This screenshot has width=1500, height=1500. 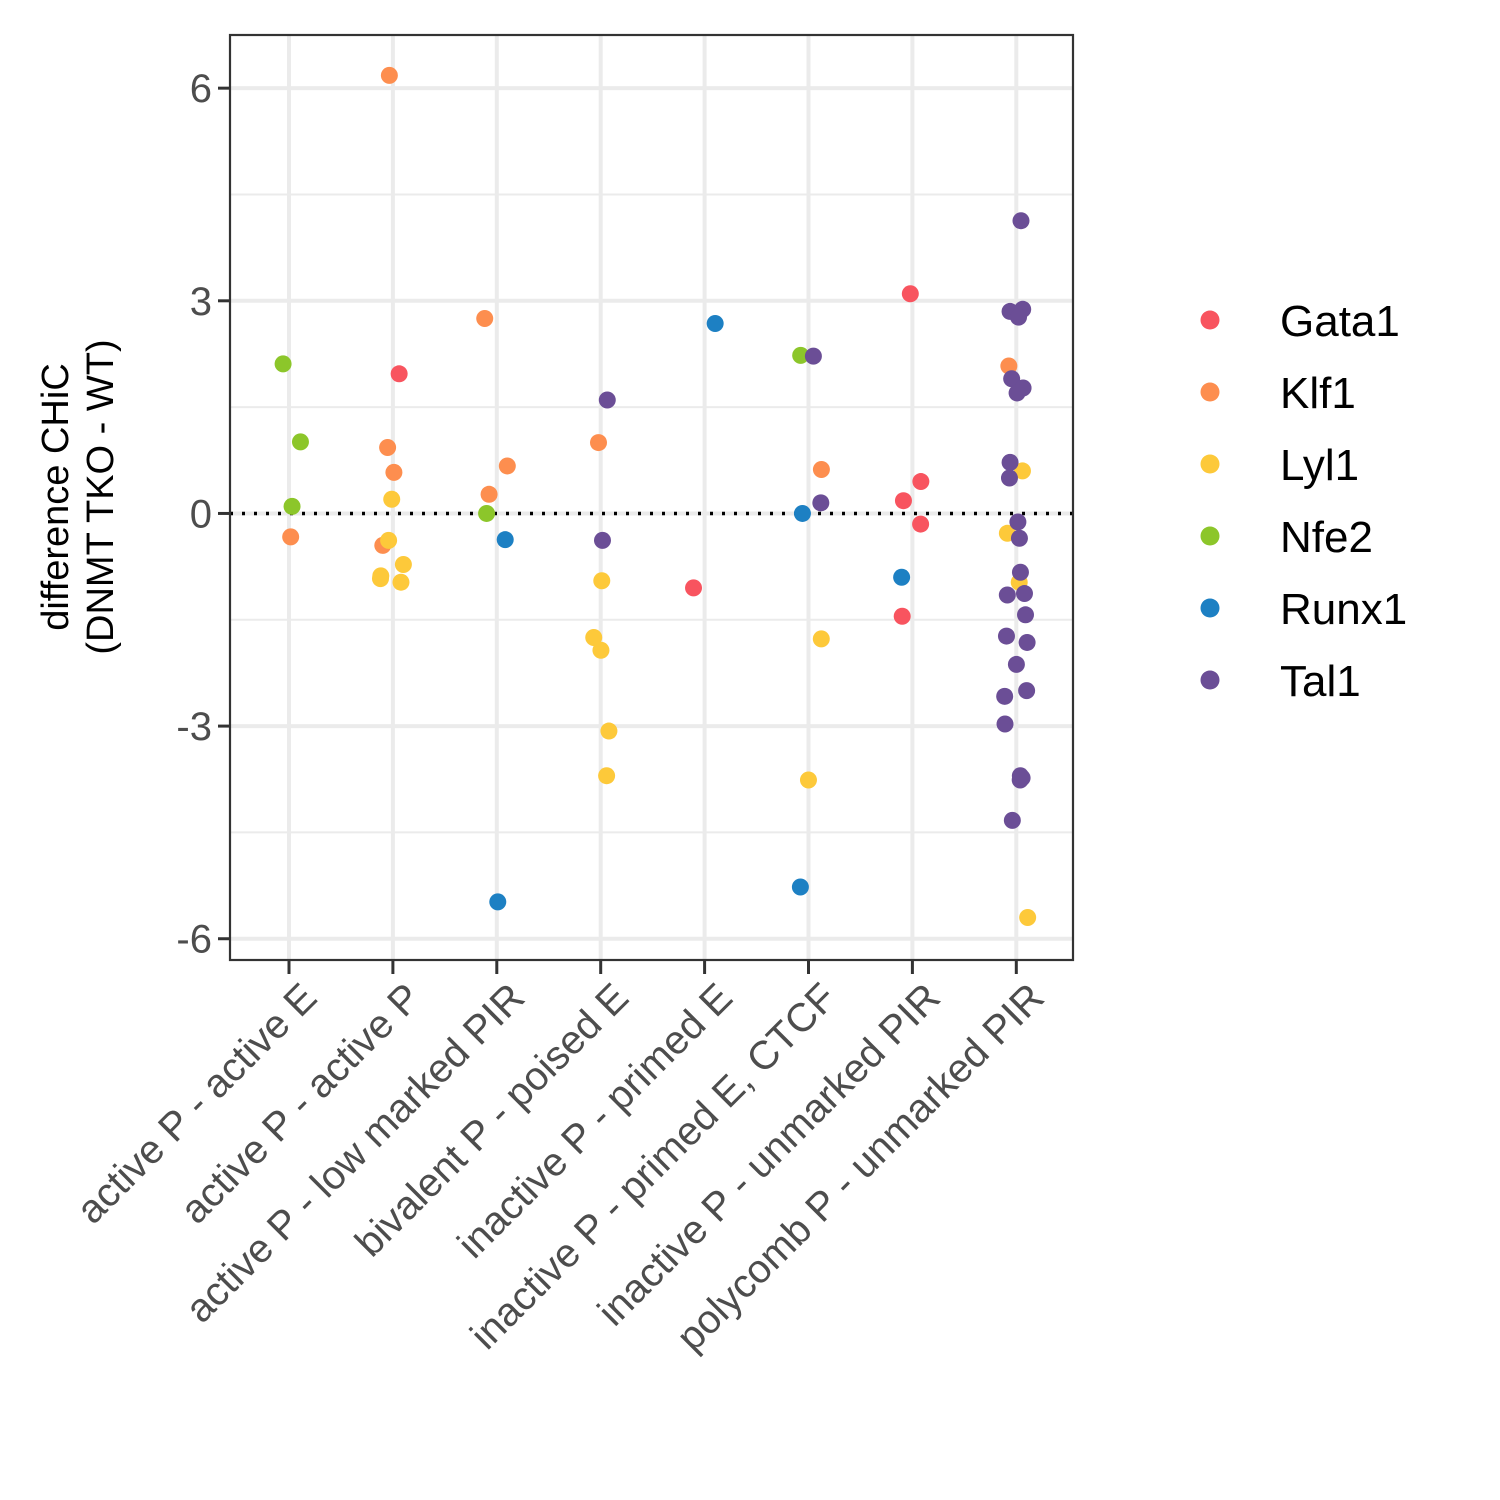 I want to click on y-tick-label: 0, so click(x=201, y=514).